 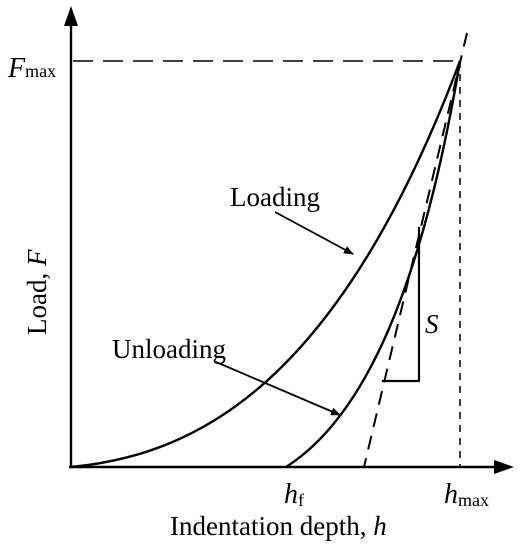 I want to click on x-axis-symbol: h, so click(x=380, y=526).